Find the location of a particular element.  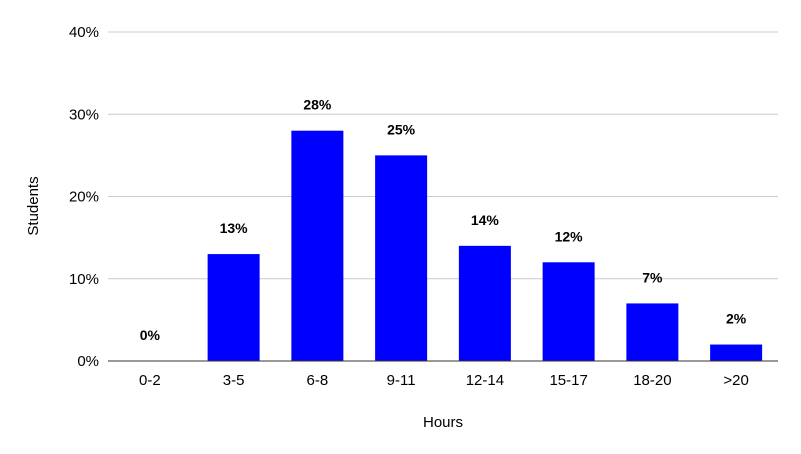

x-tick-label: >20 is located at coordinates (735, 380).